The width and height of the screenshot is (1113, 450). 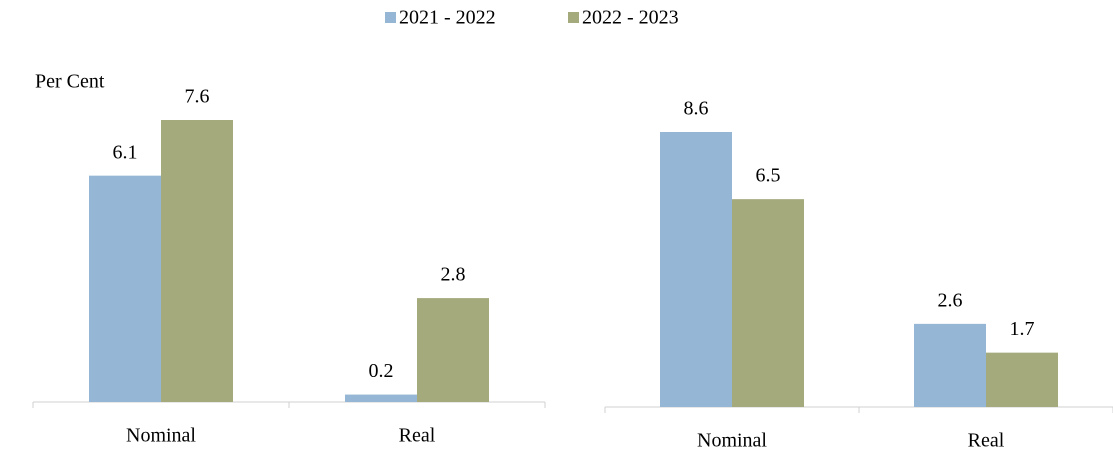 I want to click on data-label: 2.6, so click(x=950, y=300).